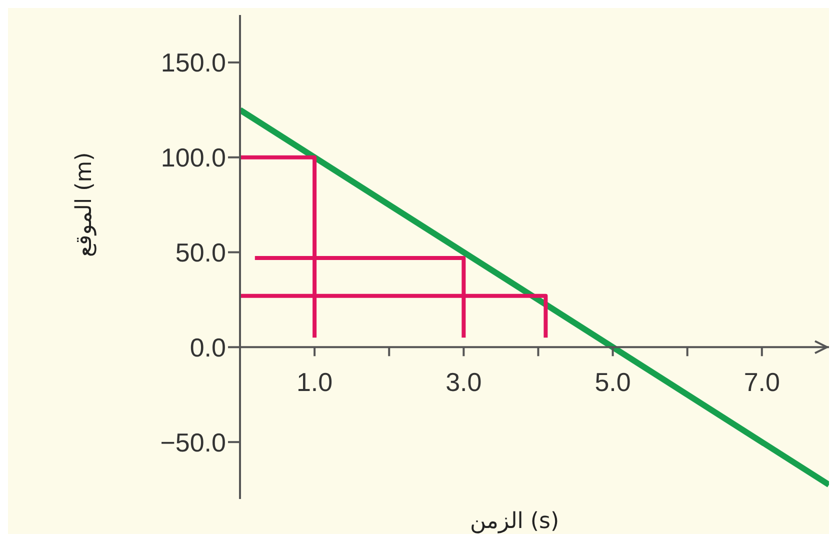 The height and width of the screenshot is (542, 837). I want to click on x-tick-label: 7.0, so click(762, 381).